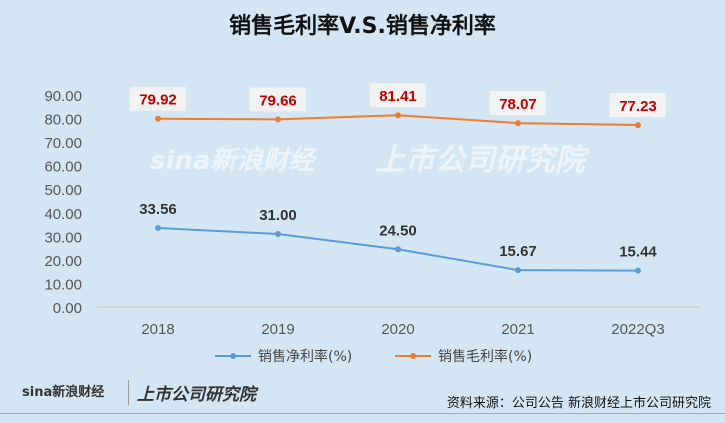 Image resolution: width=725 pixels, height=423 pixels. I want to click on data-label: 78.07, so click(518, 104).